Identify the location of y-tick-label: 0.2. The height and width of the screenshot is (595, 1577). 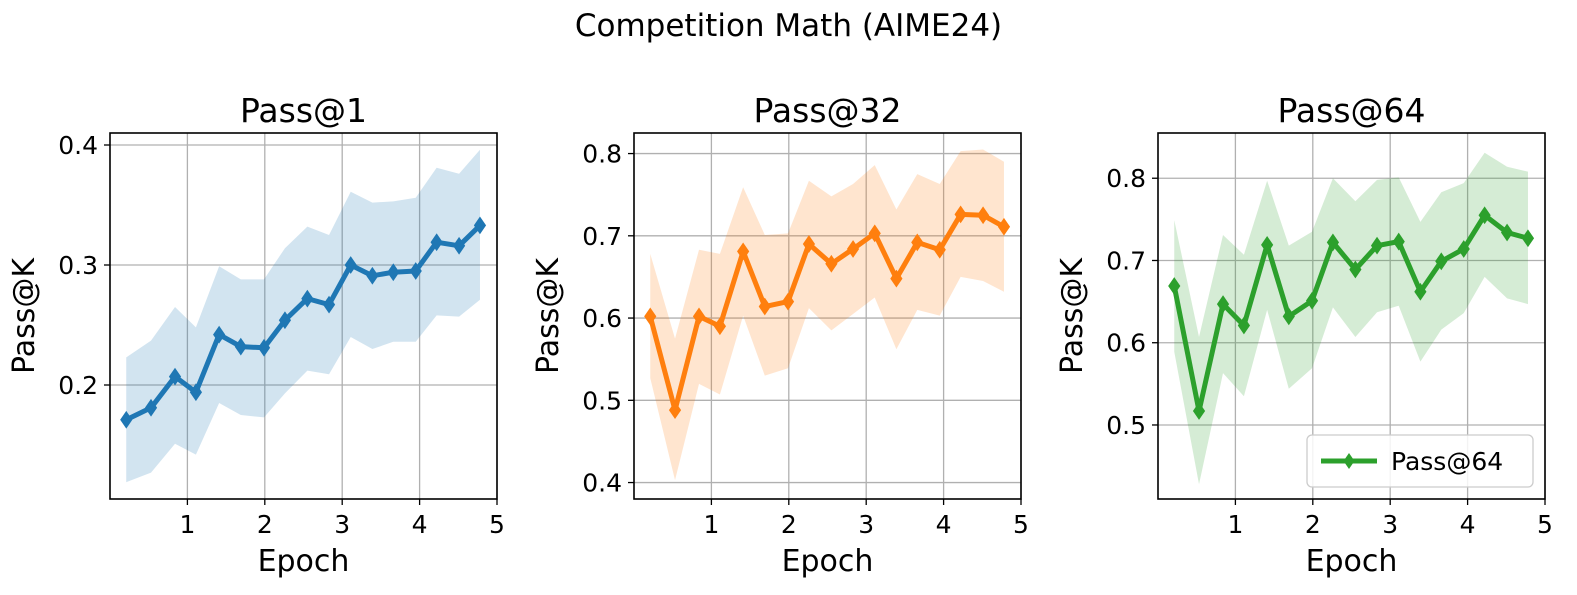
(78, 385).